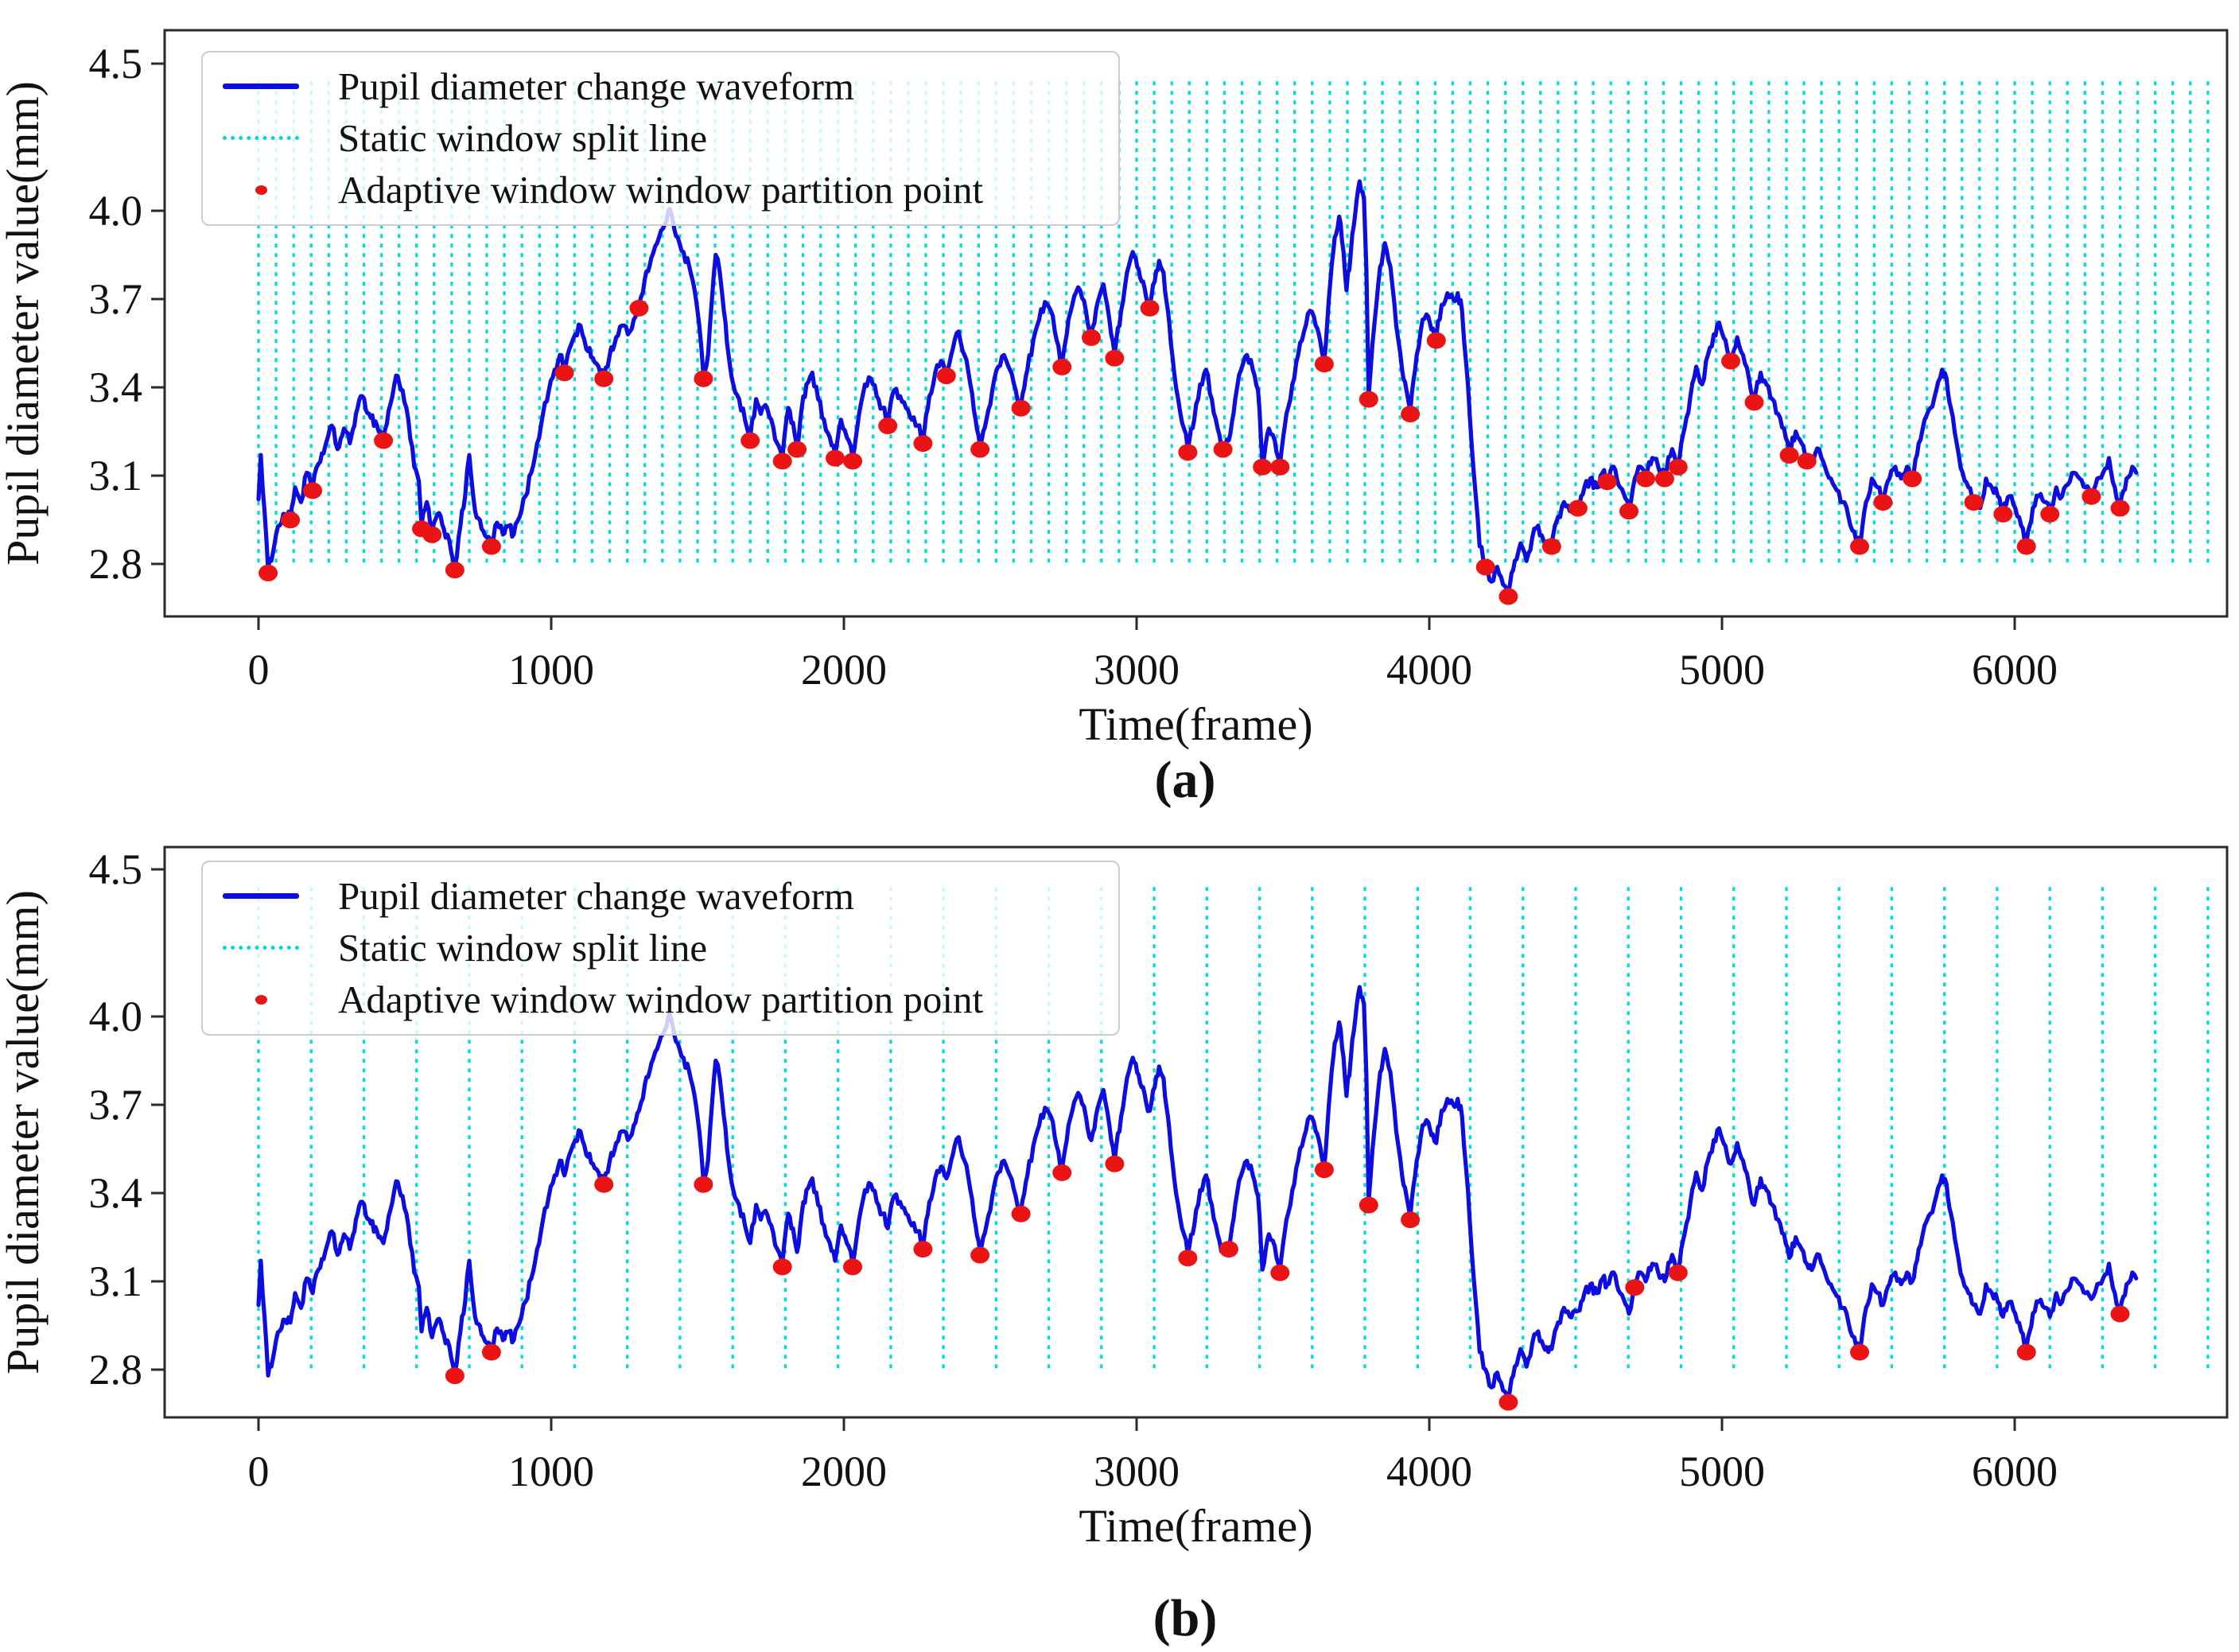  Describe the element at coordinates (1185, 780) in the screenshot. I see `caption-a: (a)` at that location.